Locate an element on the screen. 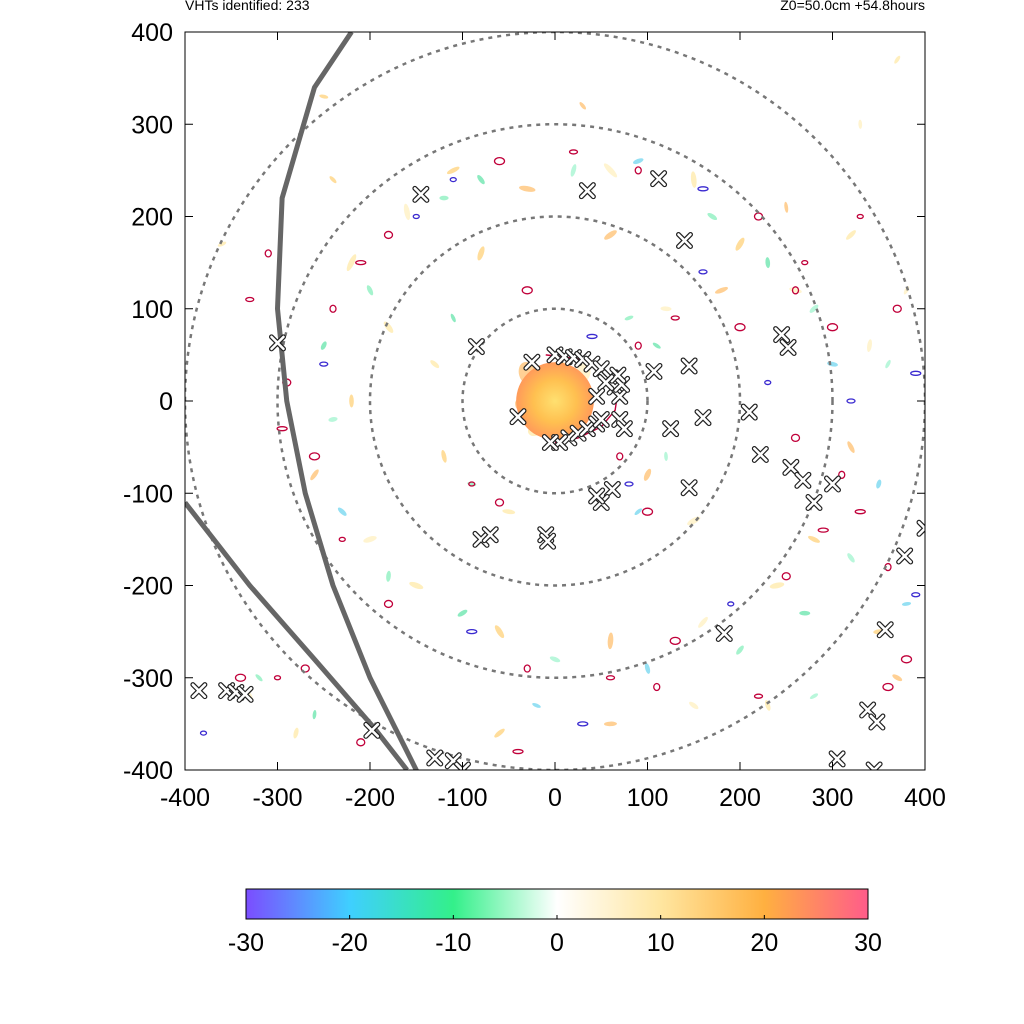  y-tick-label: 100 is located at coordinates (152, 310).